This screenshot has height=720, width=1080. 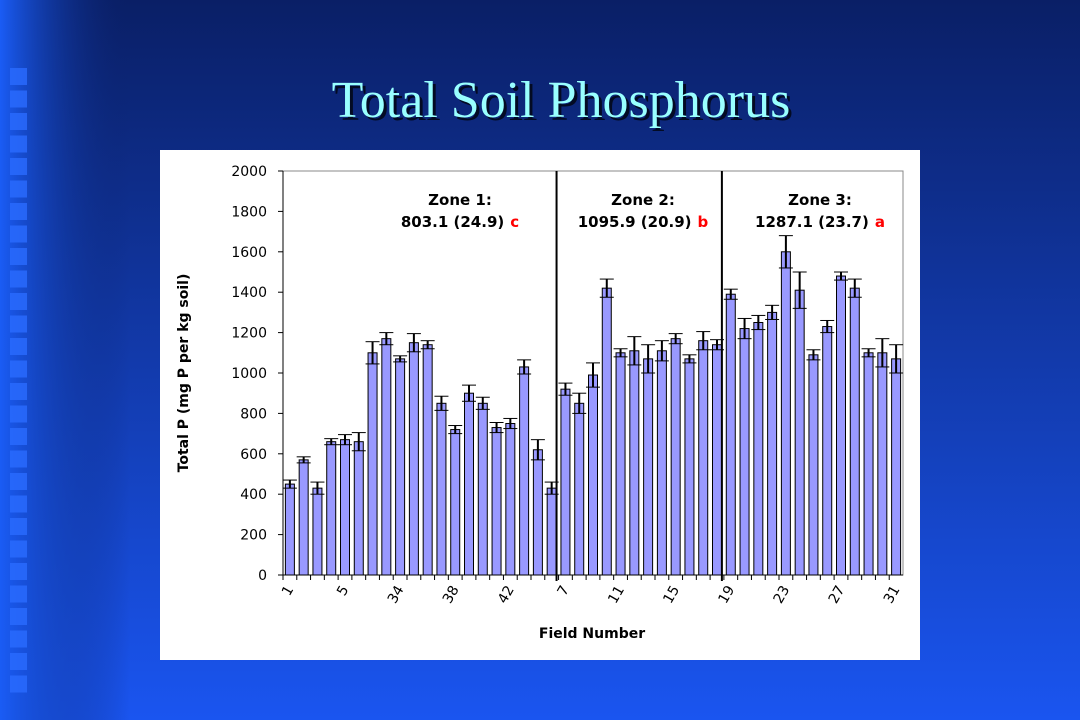 I want to click on x-tick-label: 38, so click(x=451, y=594).